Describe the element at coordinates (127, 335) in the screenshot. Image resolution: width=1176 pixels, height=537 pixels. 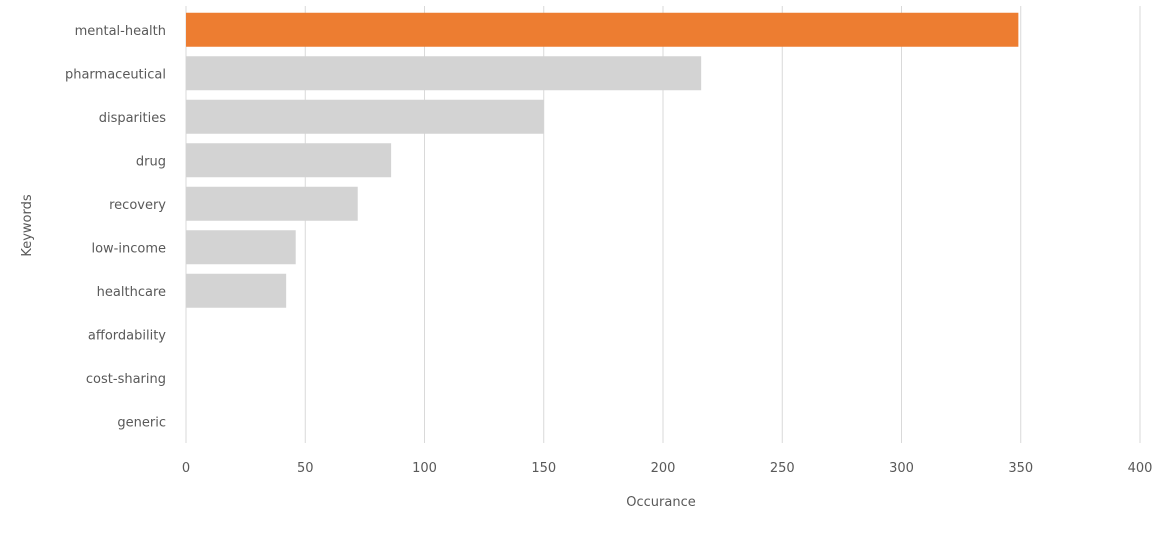
I see `category-label-affordability: affordability` at that location.